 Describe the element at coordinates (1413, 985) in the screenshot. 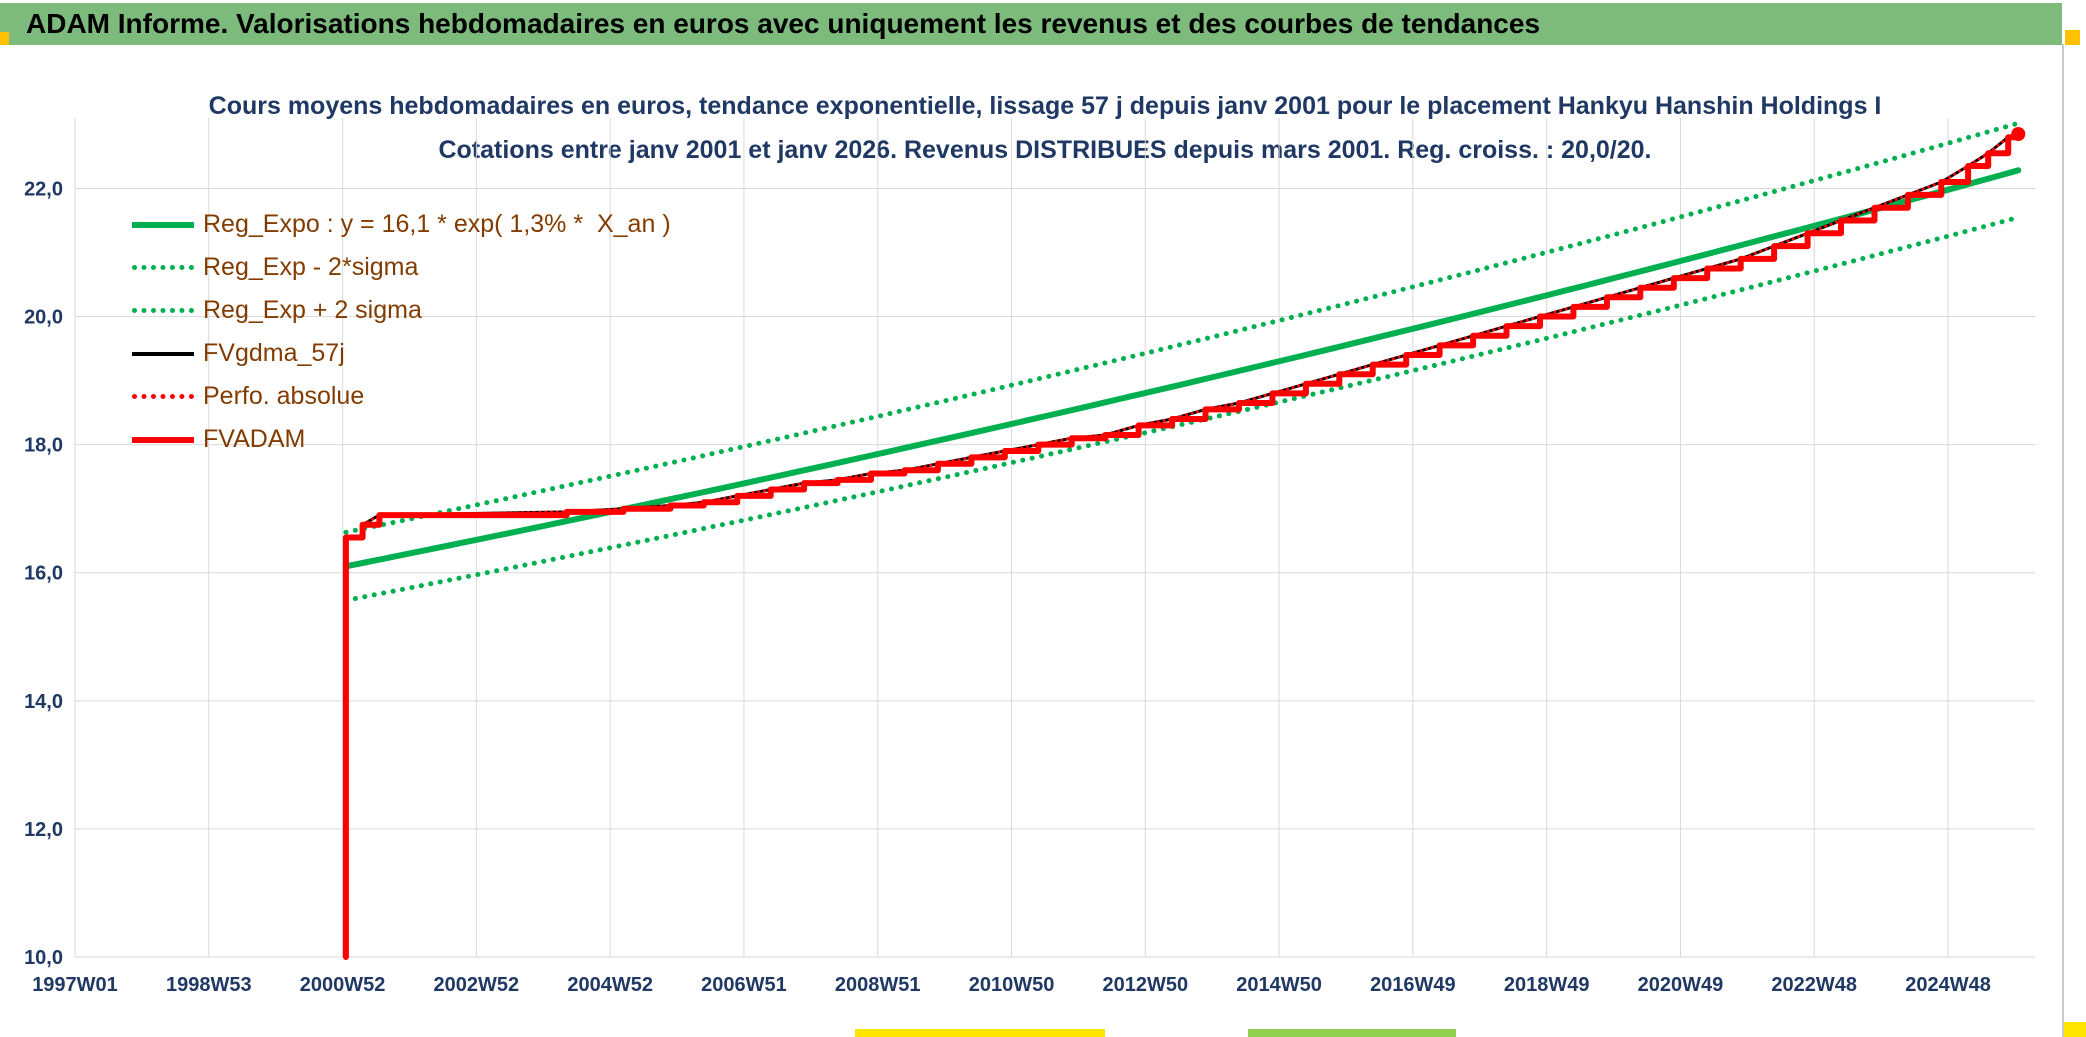

I see `x-tick-label: 2016W49` at that location.